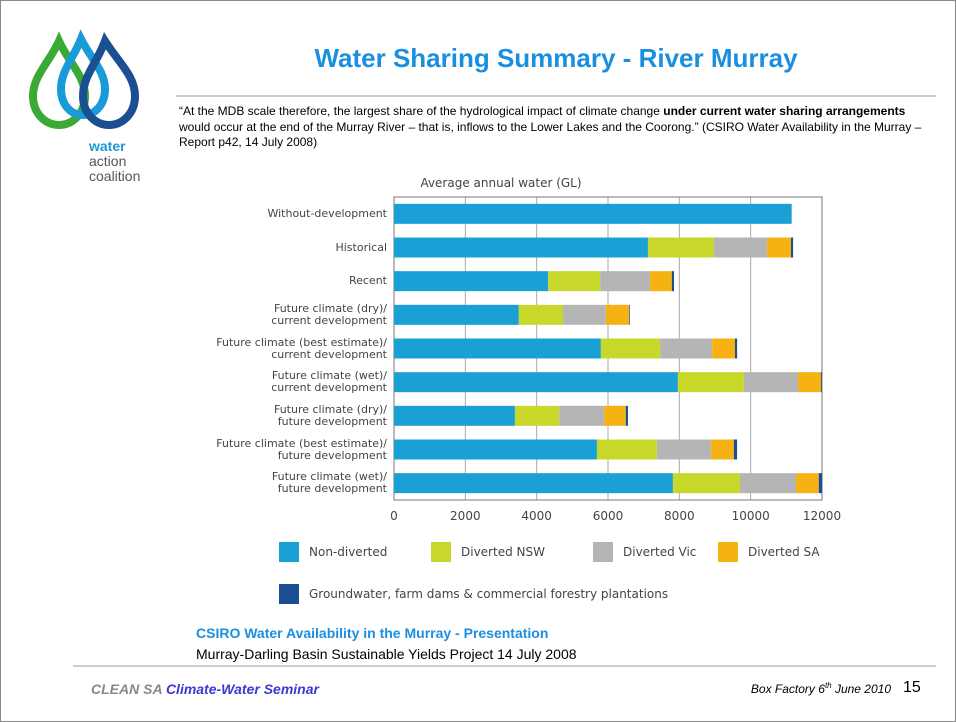 This screenshot has width=956, height=722. Describe the element at coordinates (828, 685) in the screenshot. I see `footer-sup: th` at that location.